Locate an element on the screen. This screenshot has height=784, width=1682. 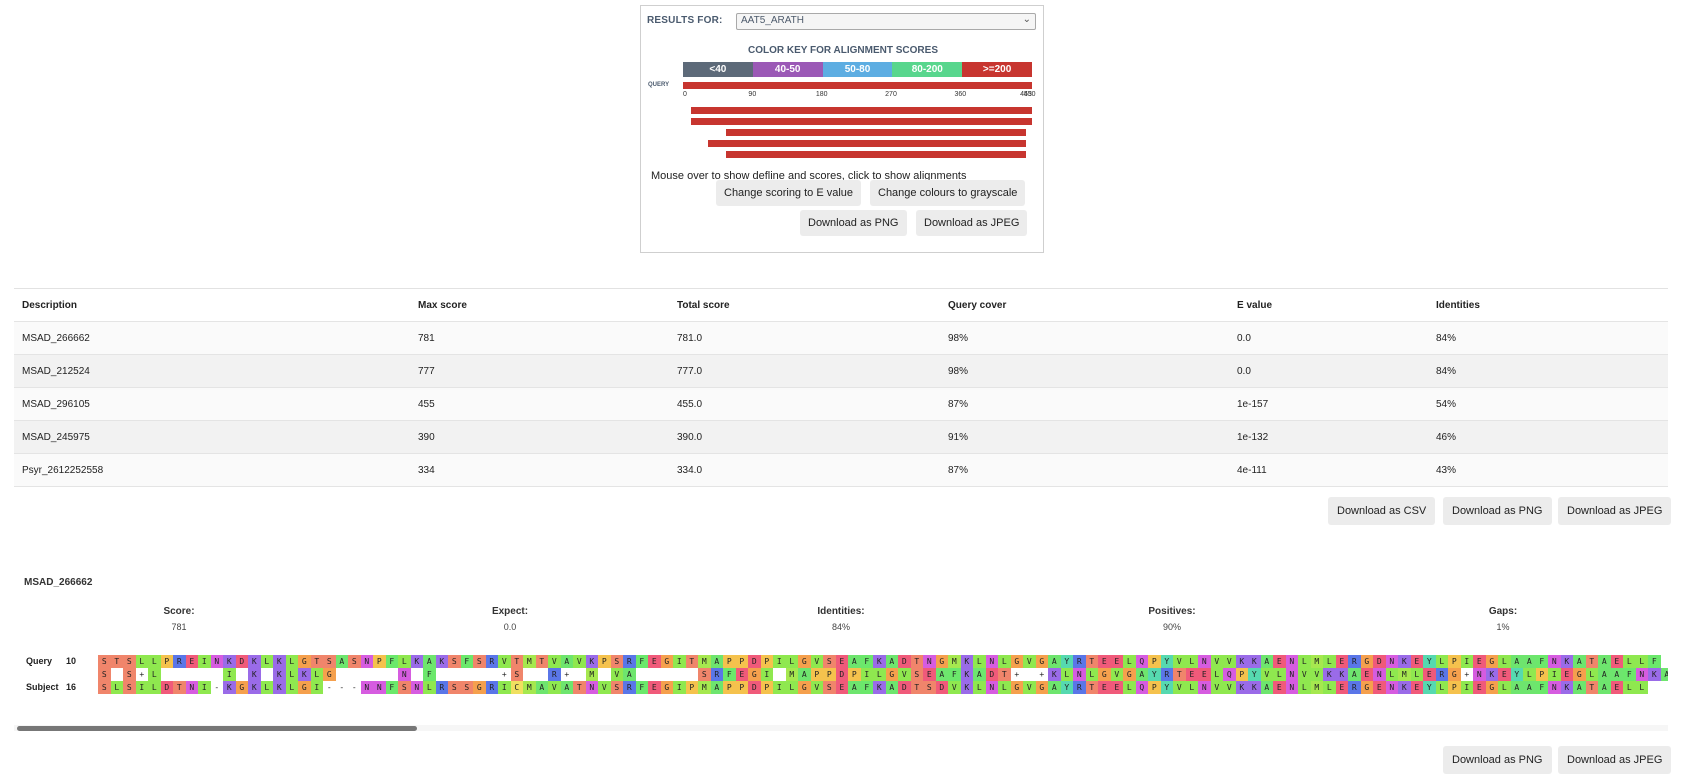
header-query-cover: Query cover is located at coordinates (977, 305).